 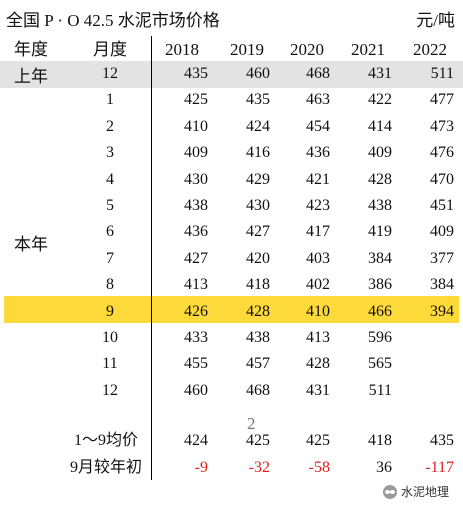 I want to click on price-cell: 403, so click(x=318, y=258).